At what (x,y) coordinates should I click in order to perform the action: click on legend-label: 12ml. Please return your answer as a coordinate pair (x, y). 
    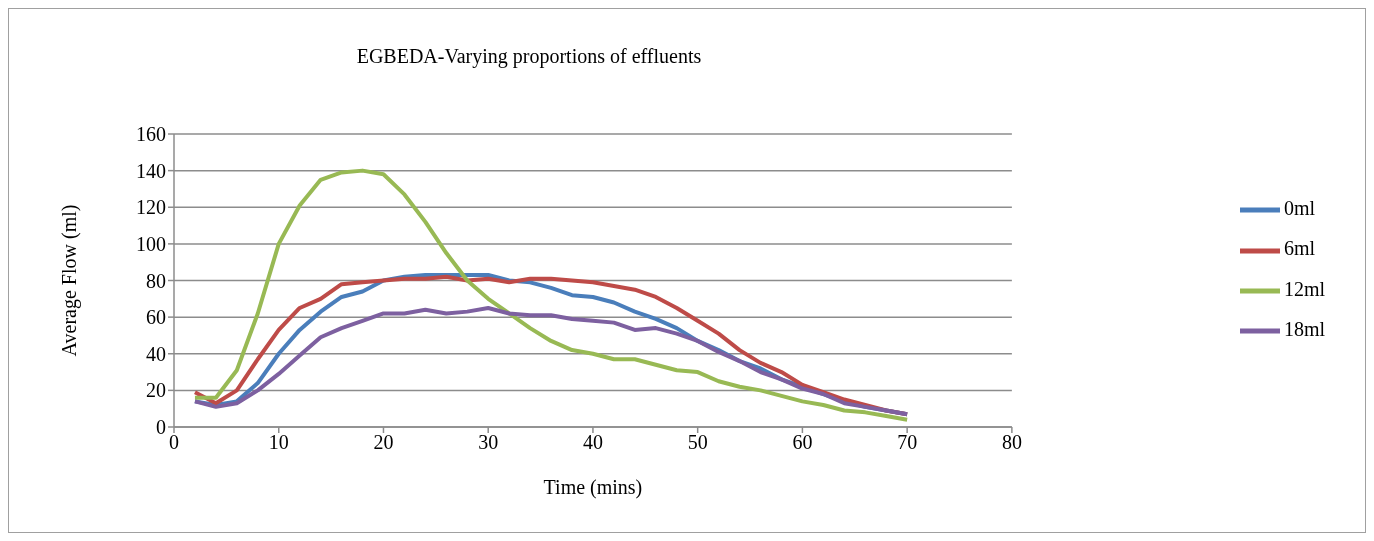
    Looking at the image, I should click on (1304, 288).